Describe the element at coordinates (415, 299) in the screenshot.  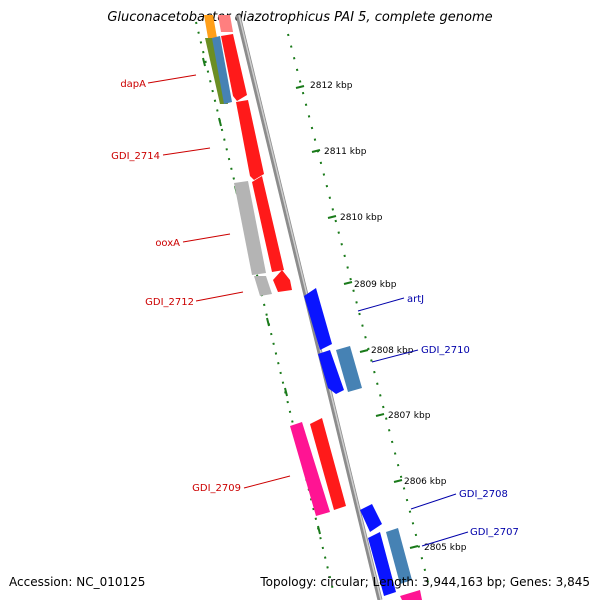
I see `gene-label-artJ: artJ` at that location.